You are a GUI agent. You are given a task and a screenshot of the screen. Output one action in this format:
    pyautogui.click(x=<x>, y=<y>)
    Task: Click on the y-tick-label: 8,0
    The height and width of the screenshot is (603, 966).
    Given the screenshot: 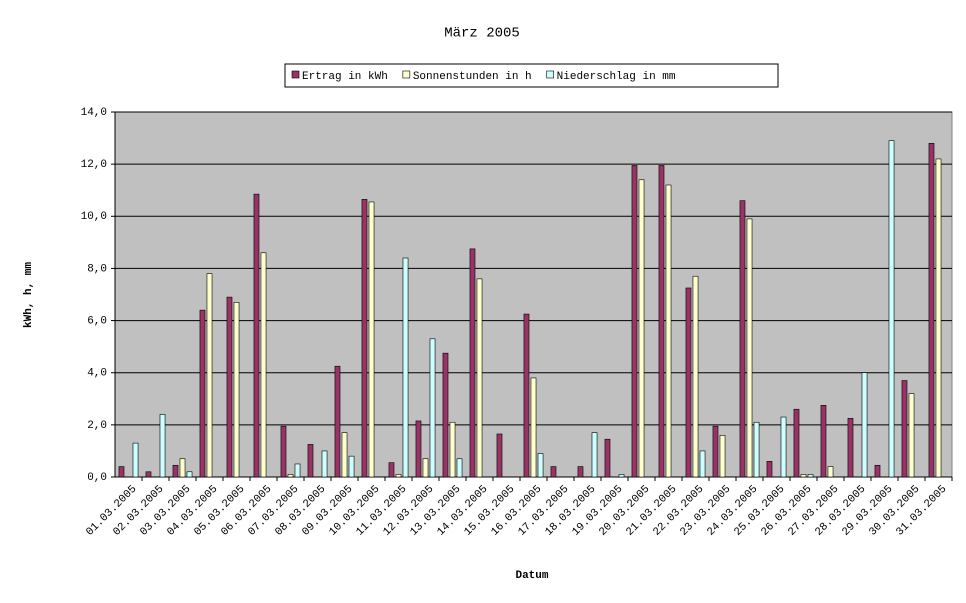 What is the action you would take?
    pyautogui.click(x=97, y=269)
    